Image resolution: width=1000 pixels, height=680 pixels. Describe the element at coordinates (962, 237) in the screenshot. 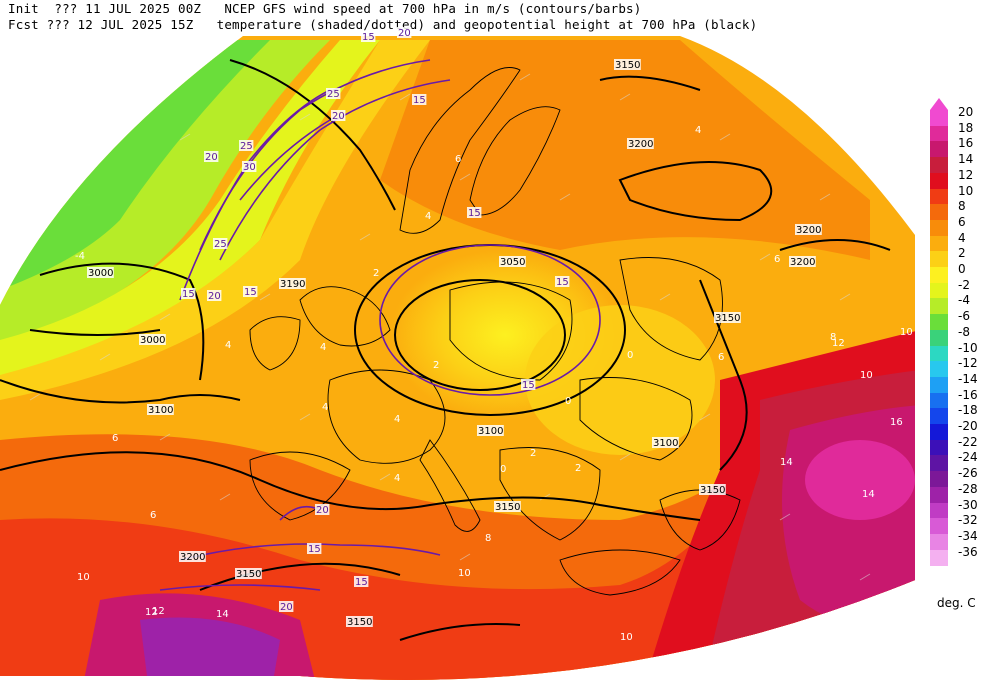

I see `colorbar-label: 4` at that location.